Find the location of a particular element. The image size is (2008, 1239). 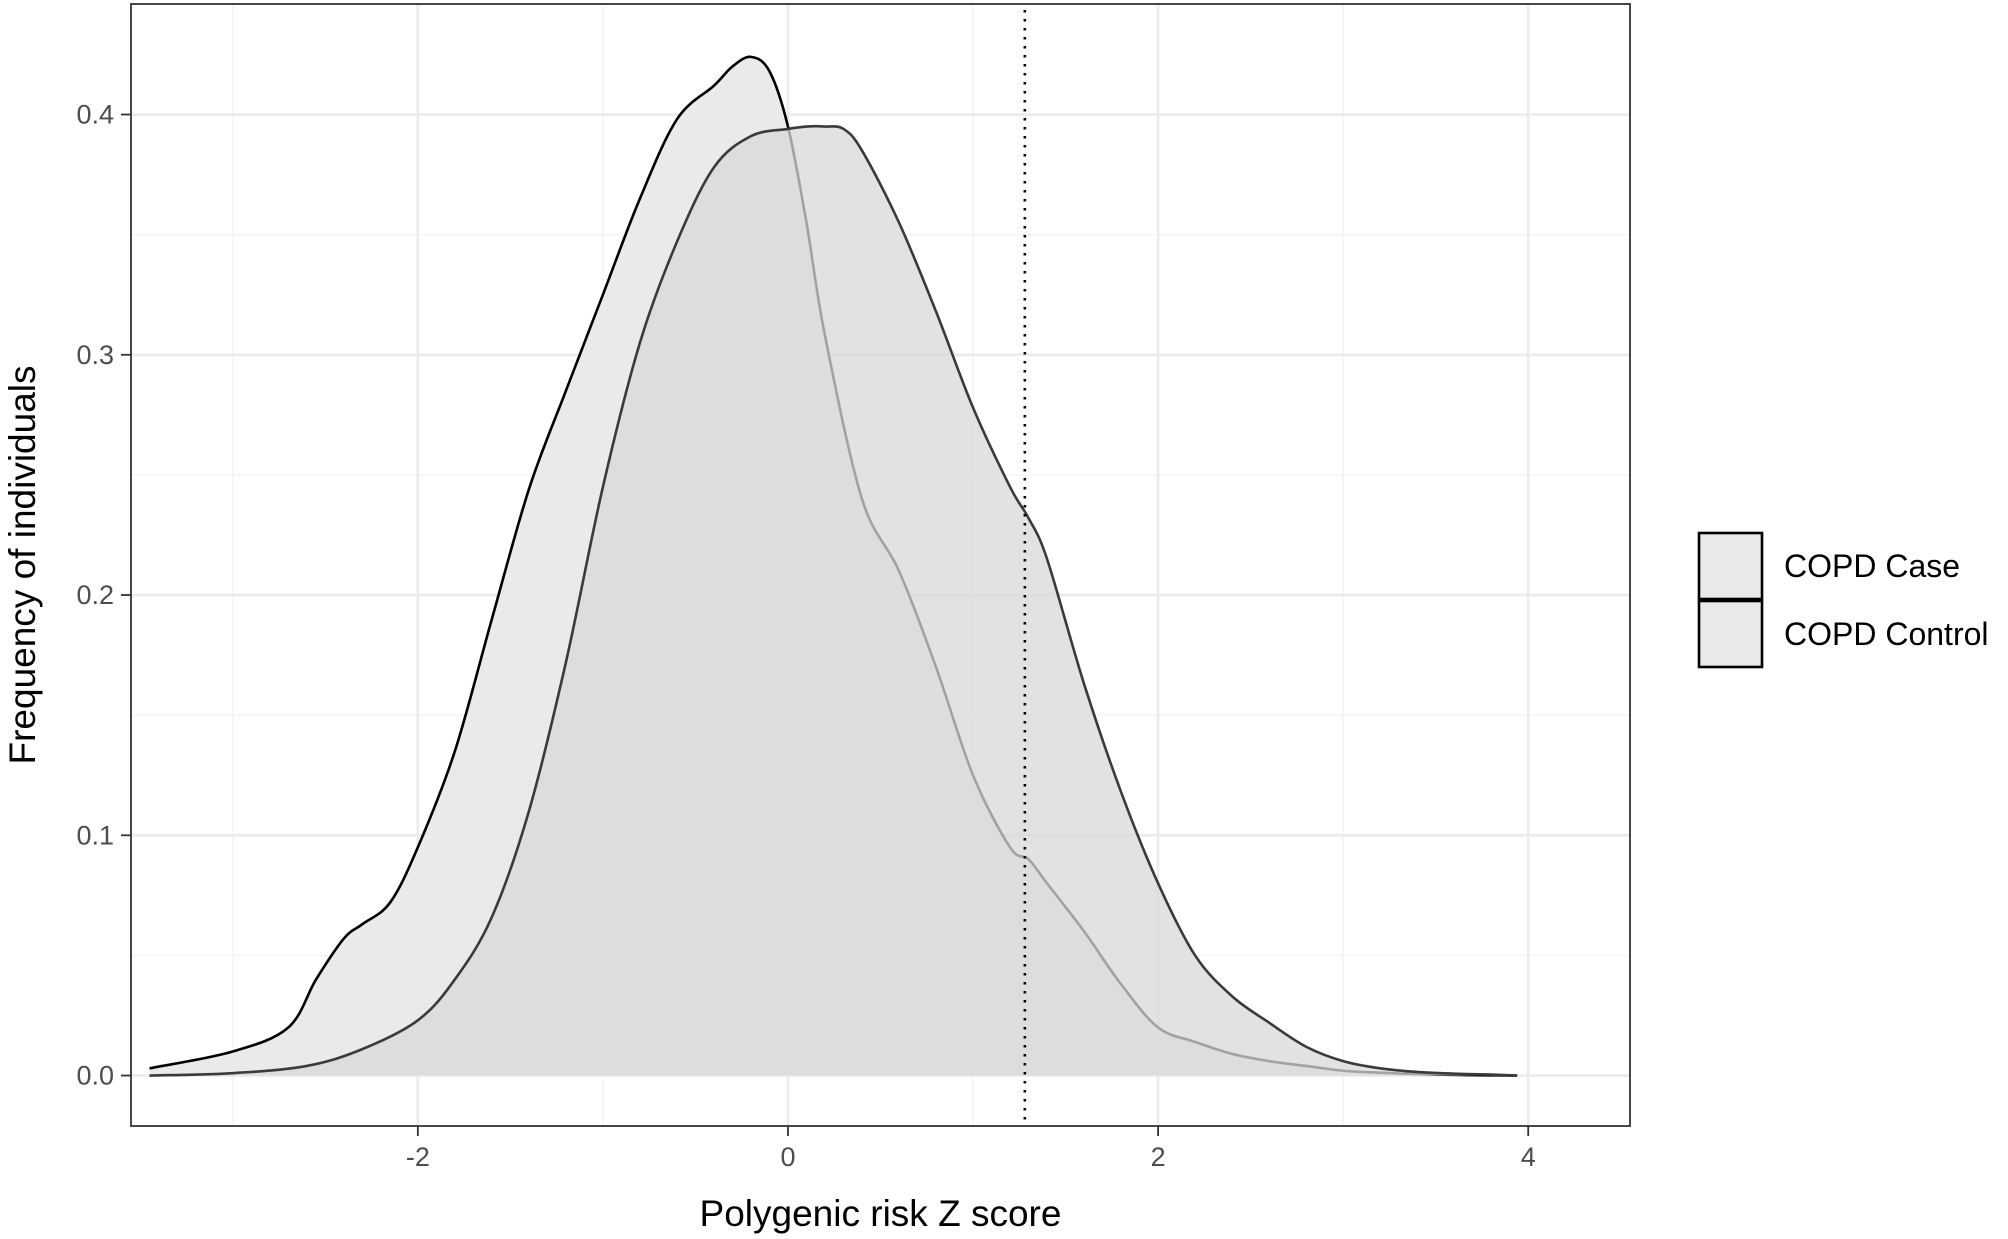

y-axis-title: Frequency of individuals is located at coordinates (22, 565).